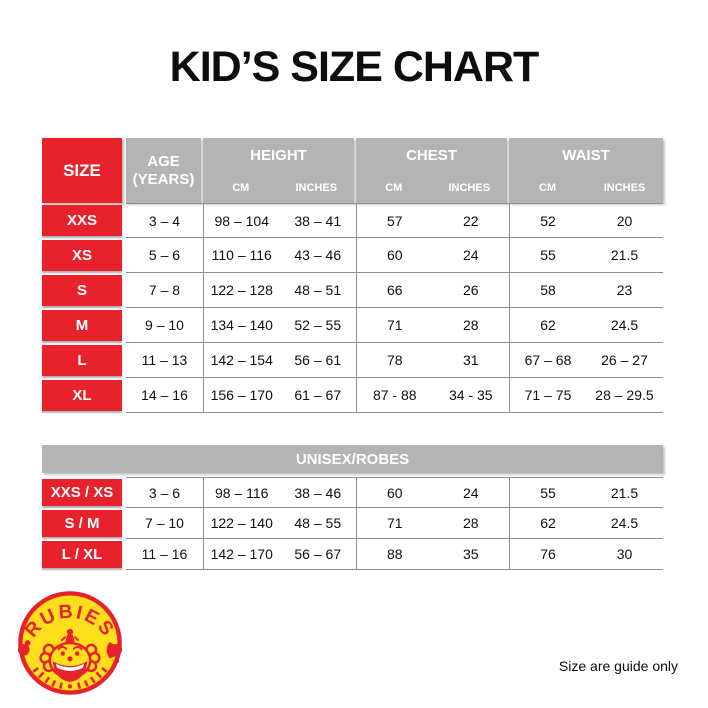 This screenshot has height=708, width=708. I want to click on cell-height-in: 52 – 55, so click(318, 325).